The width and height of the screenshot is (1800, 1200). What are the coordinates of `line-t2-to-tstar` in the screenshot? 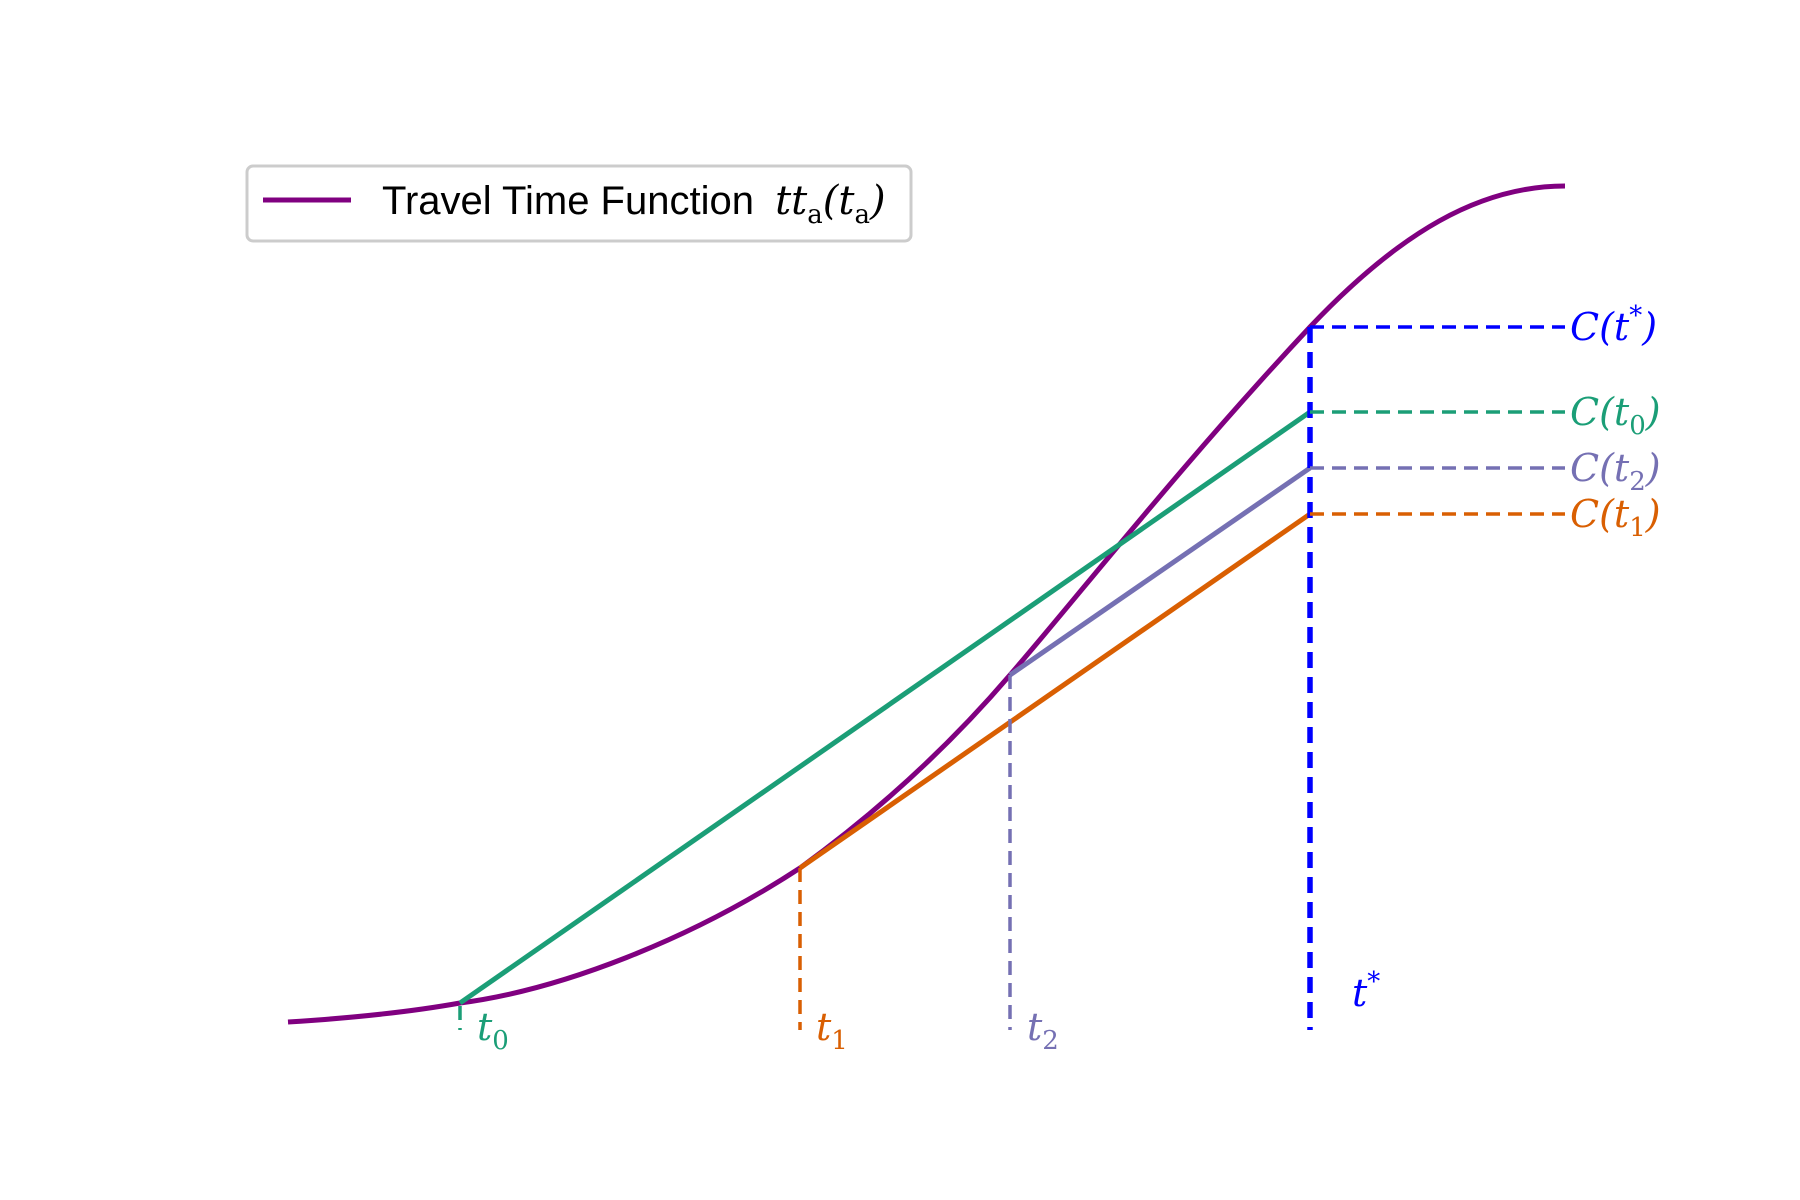 It's located at (1160, 571).